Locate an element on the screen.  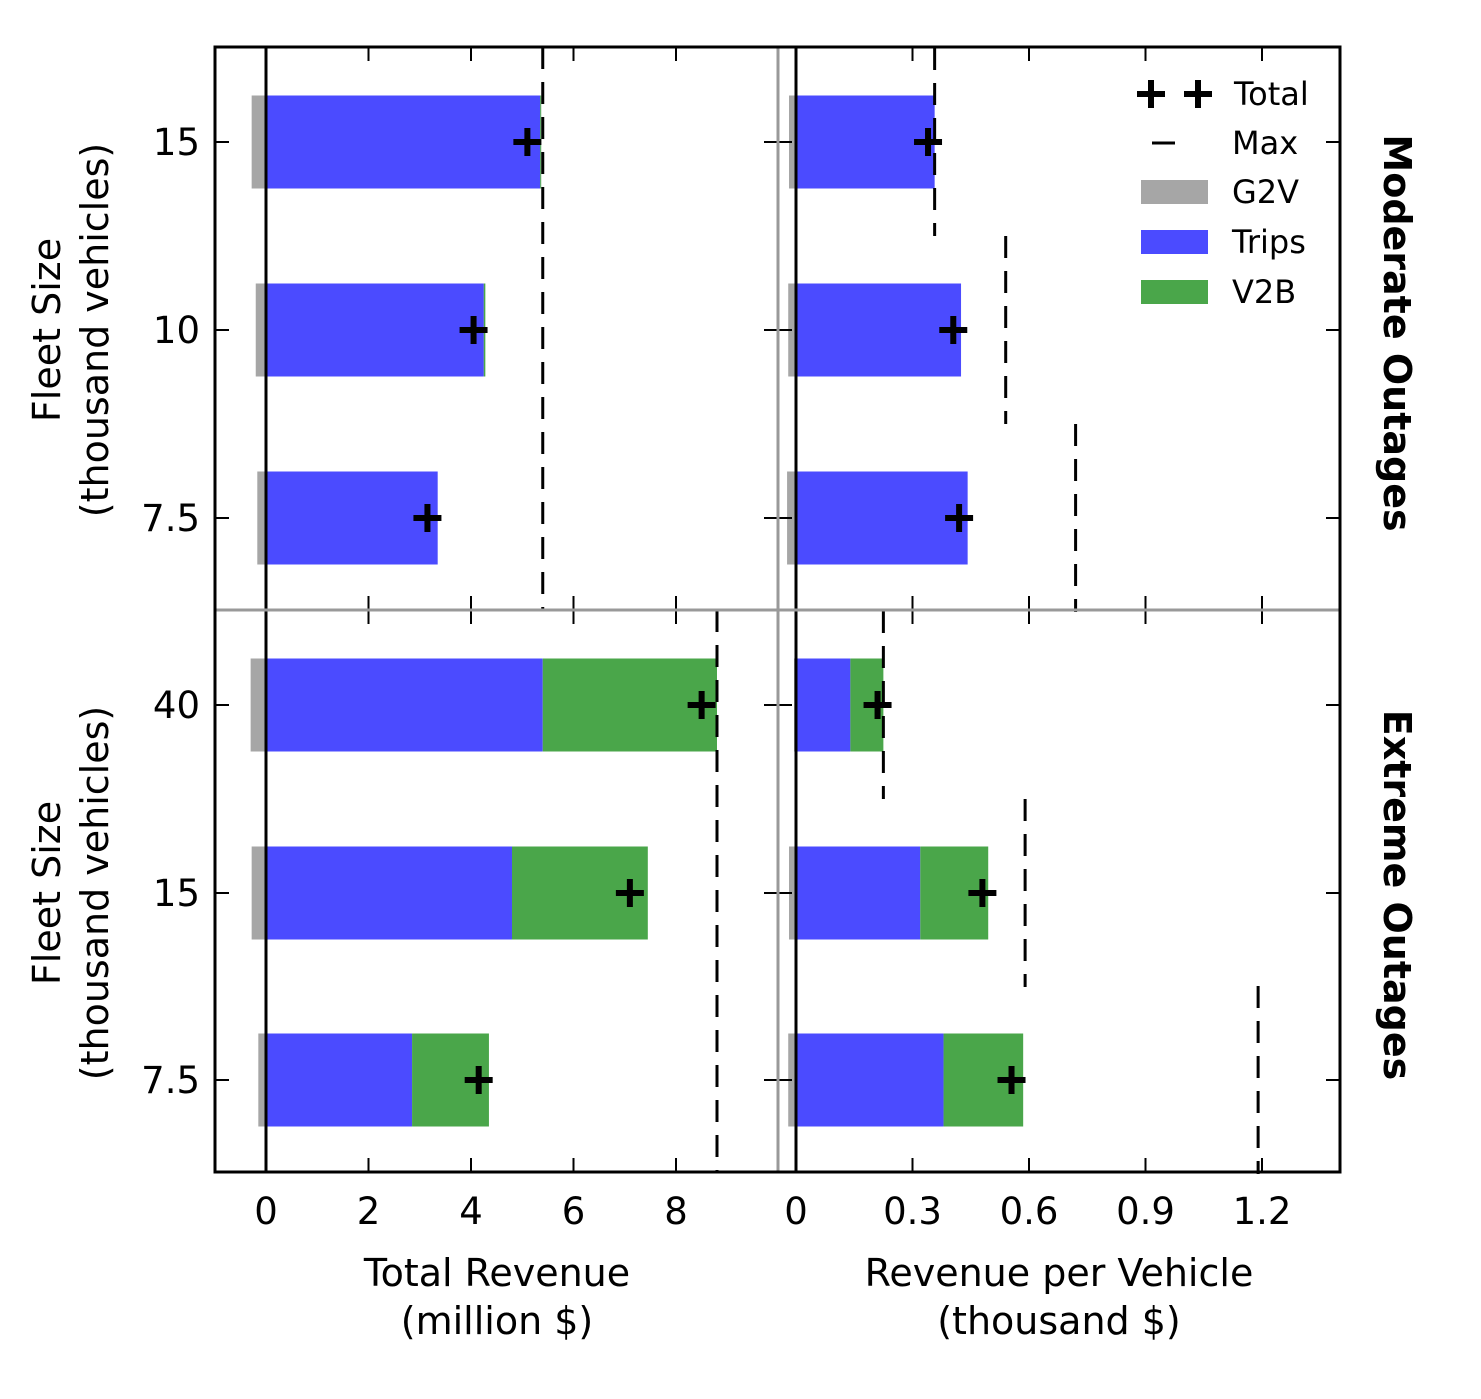
y-tick-label: 10 is located at coordinates (176, 330).